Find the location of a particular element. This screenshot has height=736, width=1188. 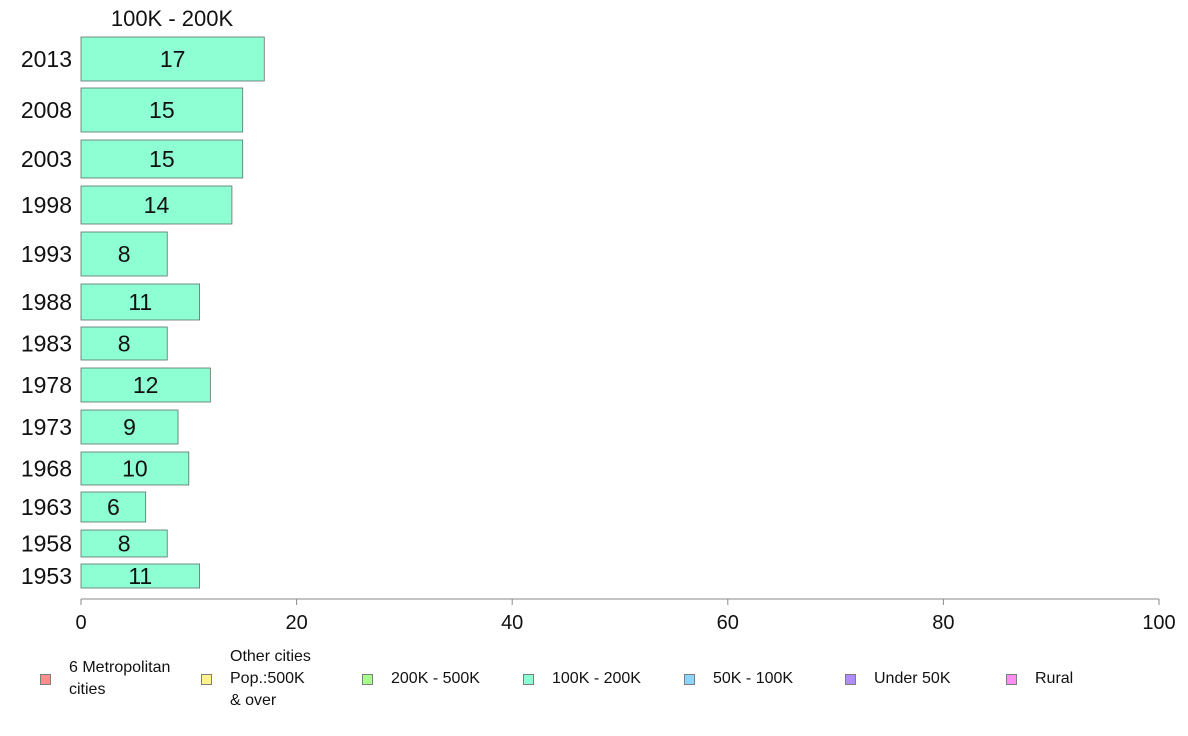

bar-value-label-1978: 12 is located at coordinates (146, 385).